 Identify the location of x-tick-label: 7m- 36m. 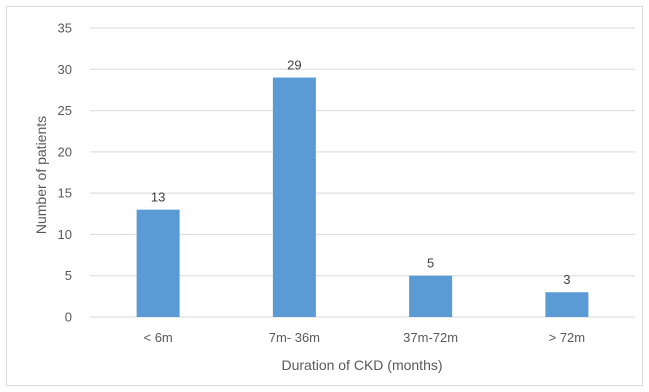
(294, 337).